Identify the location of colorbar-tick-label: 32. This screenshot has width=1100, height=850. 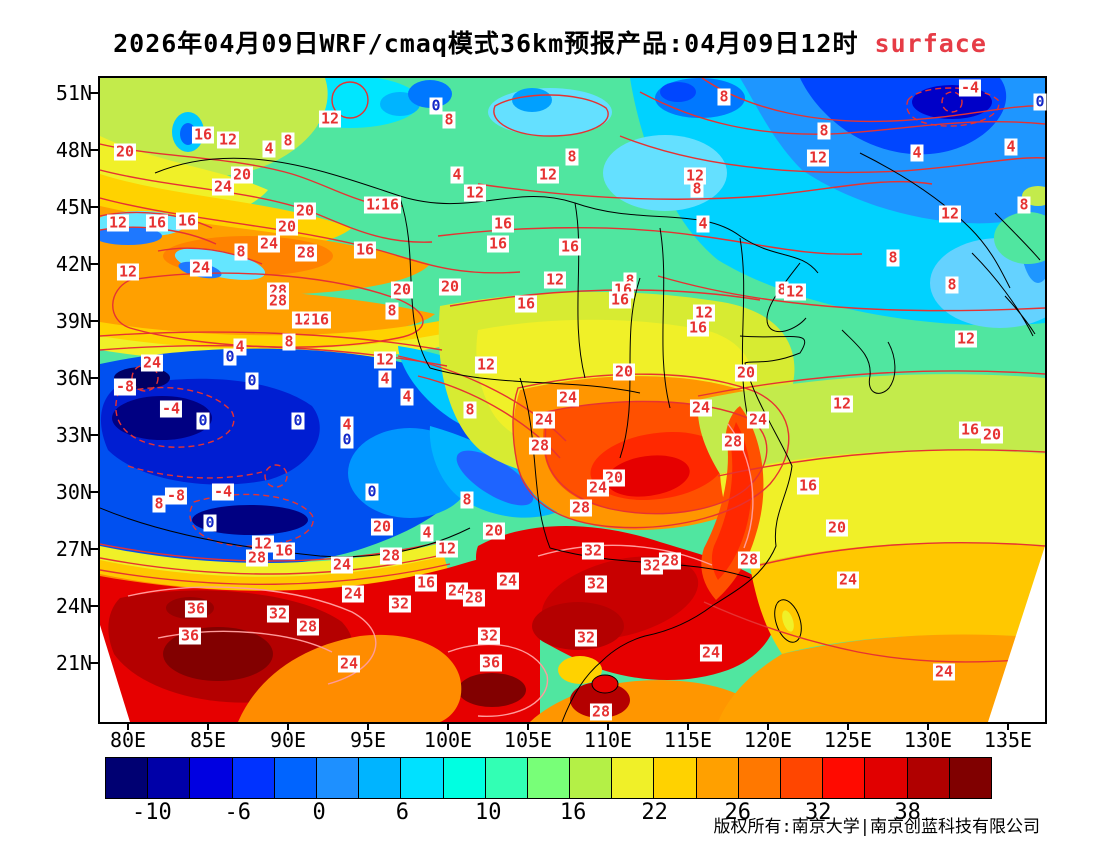
(818, 812).